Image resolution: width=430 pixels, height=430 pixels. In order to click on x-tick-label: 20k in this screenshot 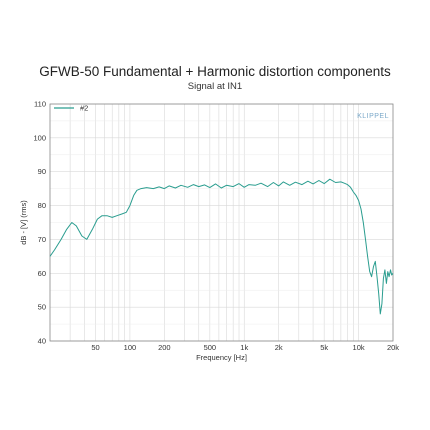, I will do `click(393, 347)`.